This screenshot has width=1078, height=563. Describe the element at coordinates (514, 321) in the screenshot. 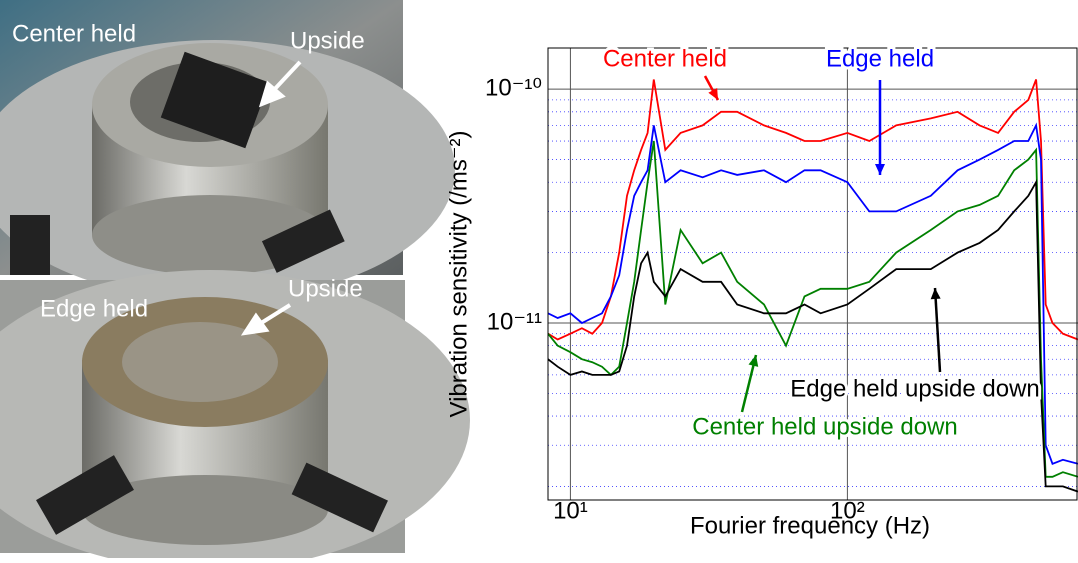

I see `y-tick-label: 10⁻¹¹` at that location.